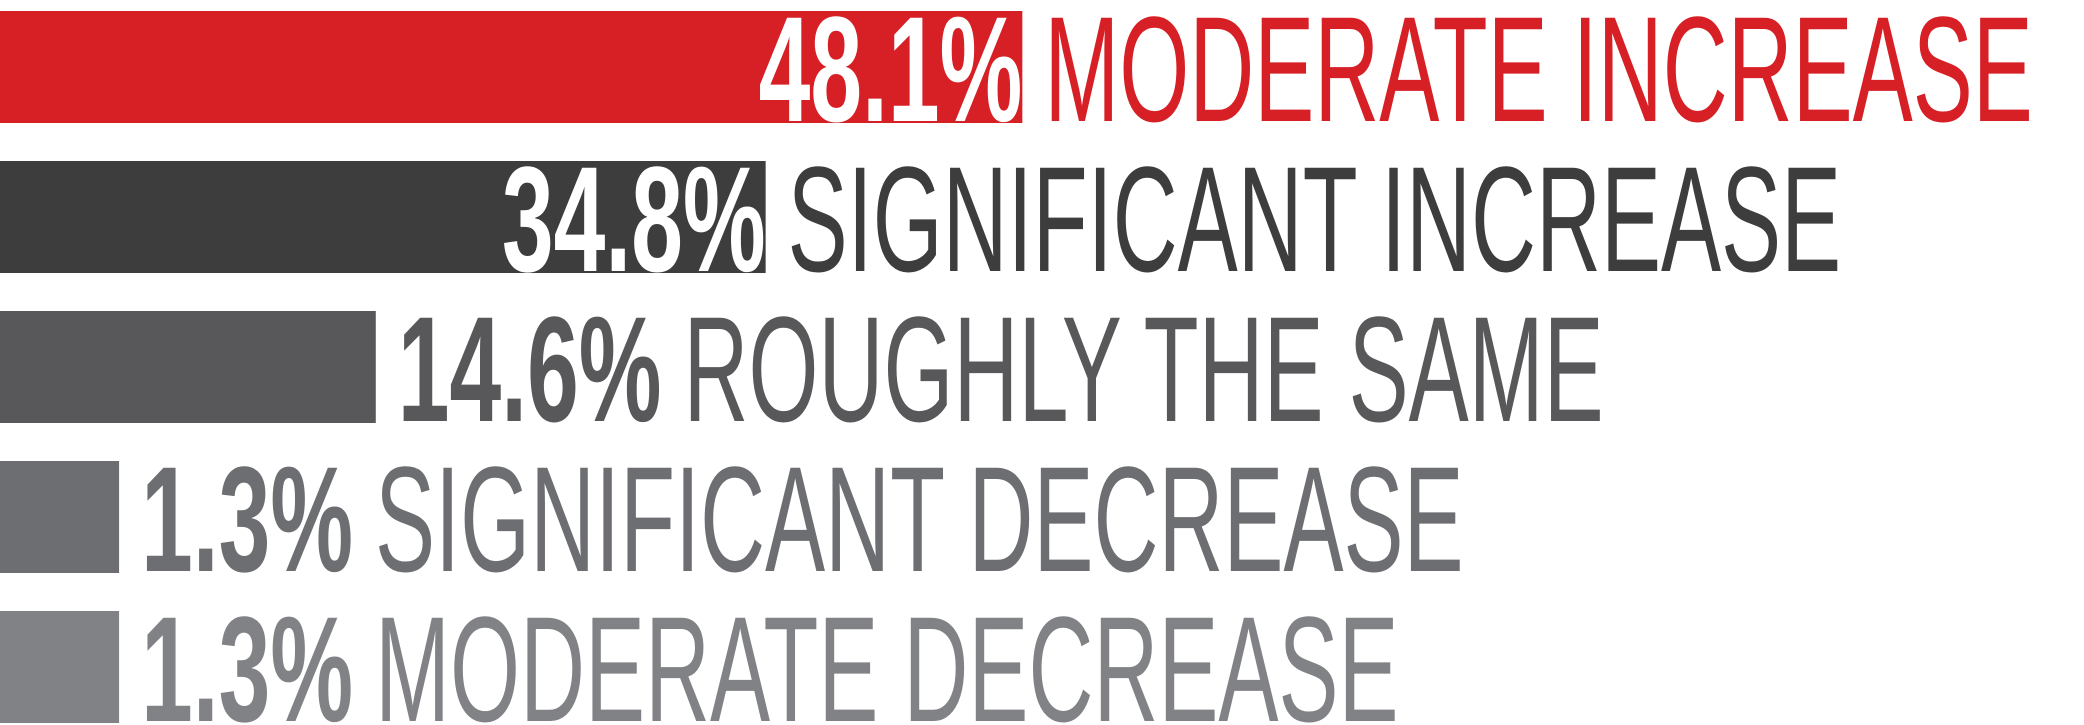  I want to click on category-label: SIGNIFICANT DECREASE, so click(919, 519).